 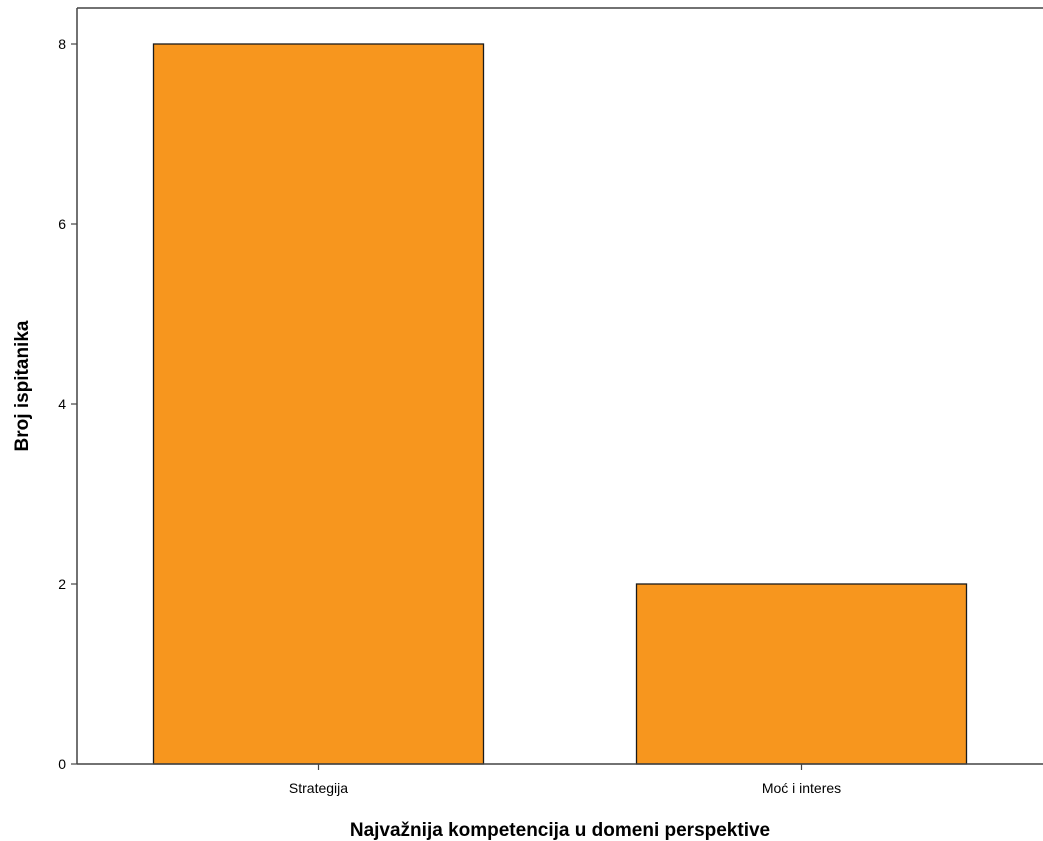 I want to click on y-tick-label-2: 4, so click(x=62, y=404).